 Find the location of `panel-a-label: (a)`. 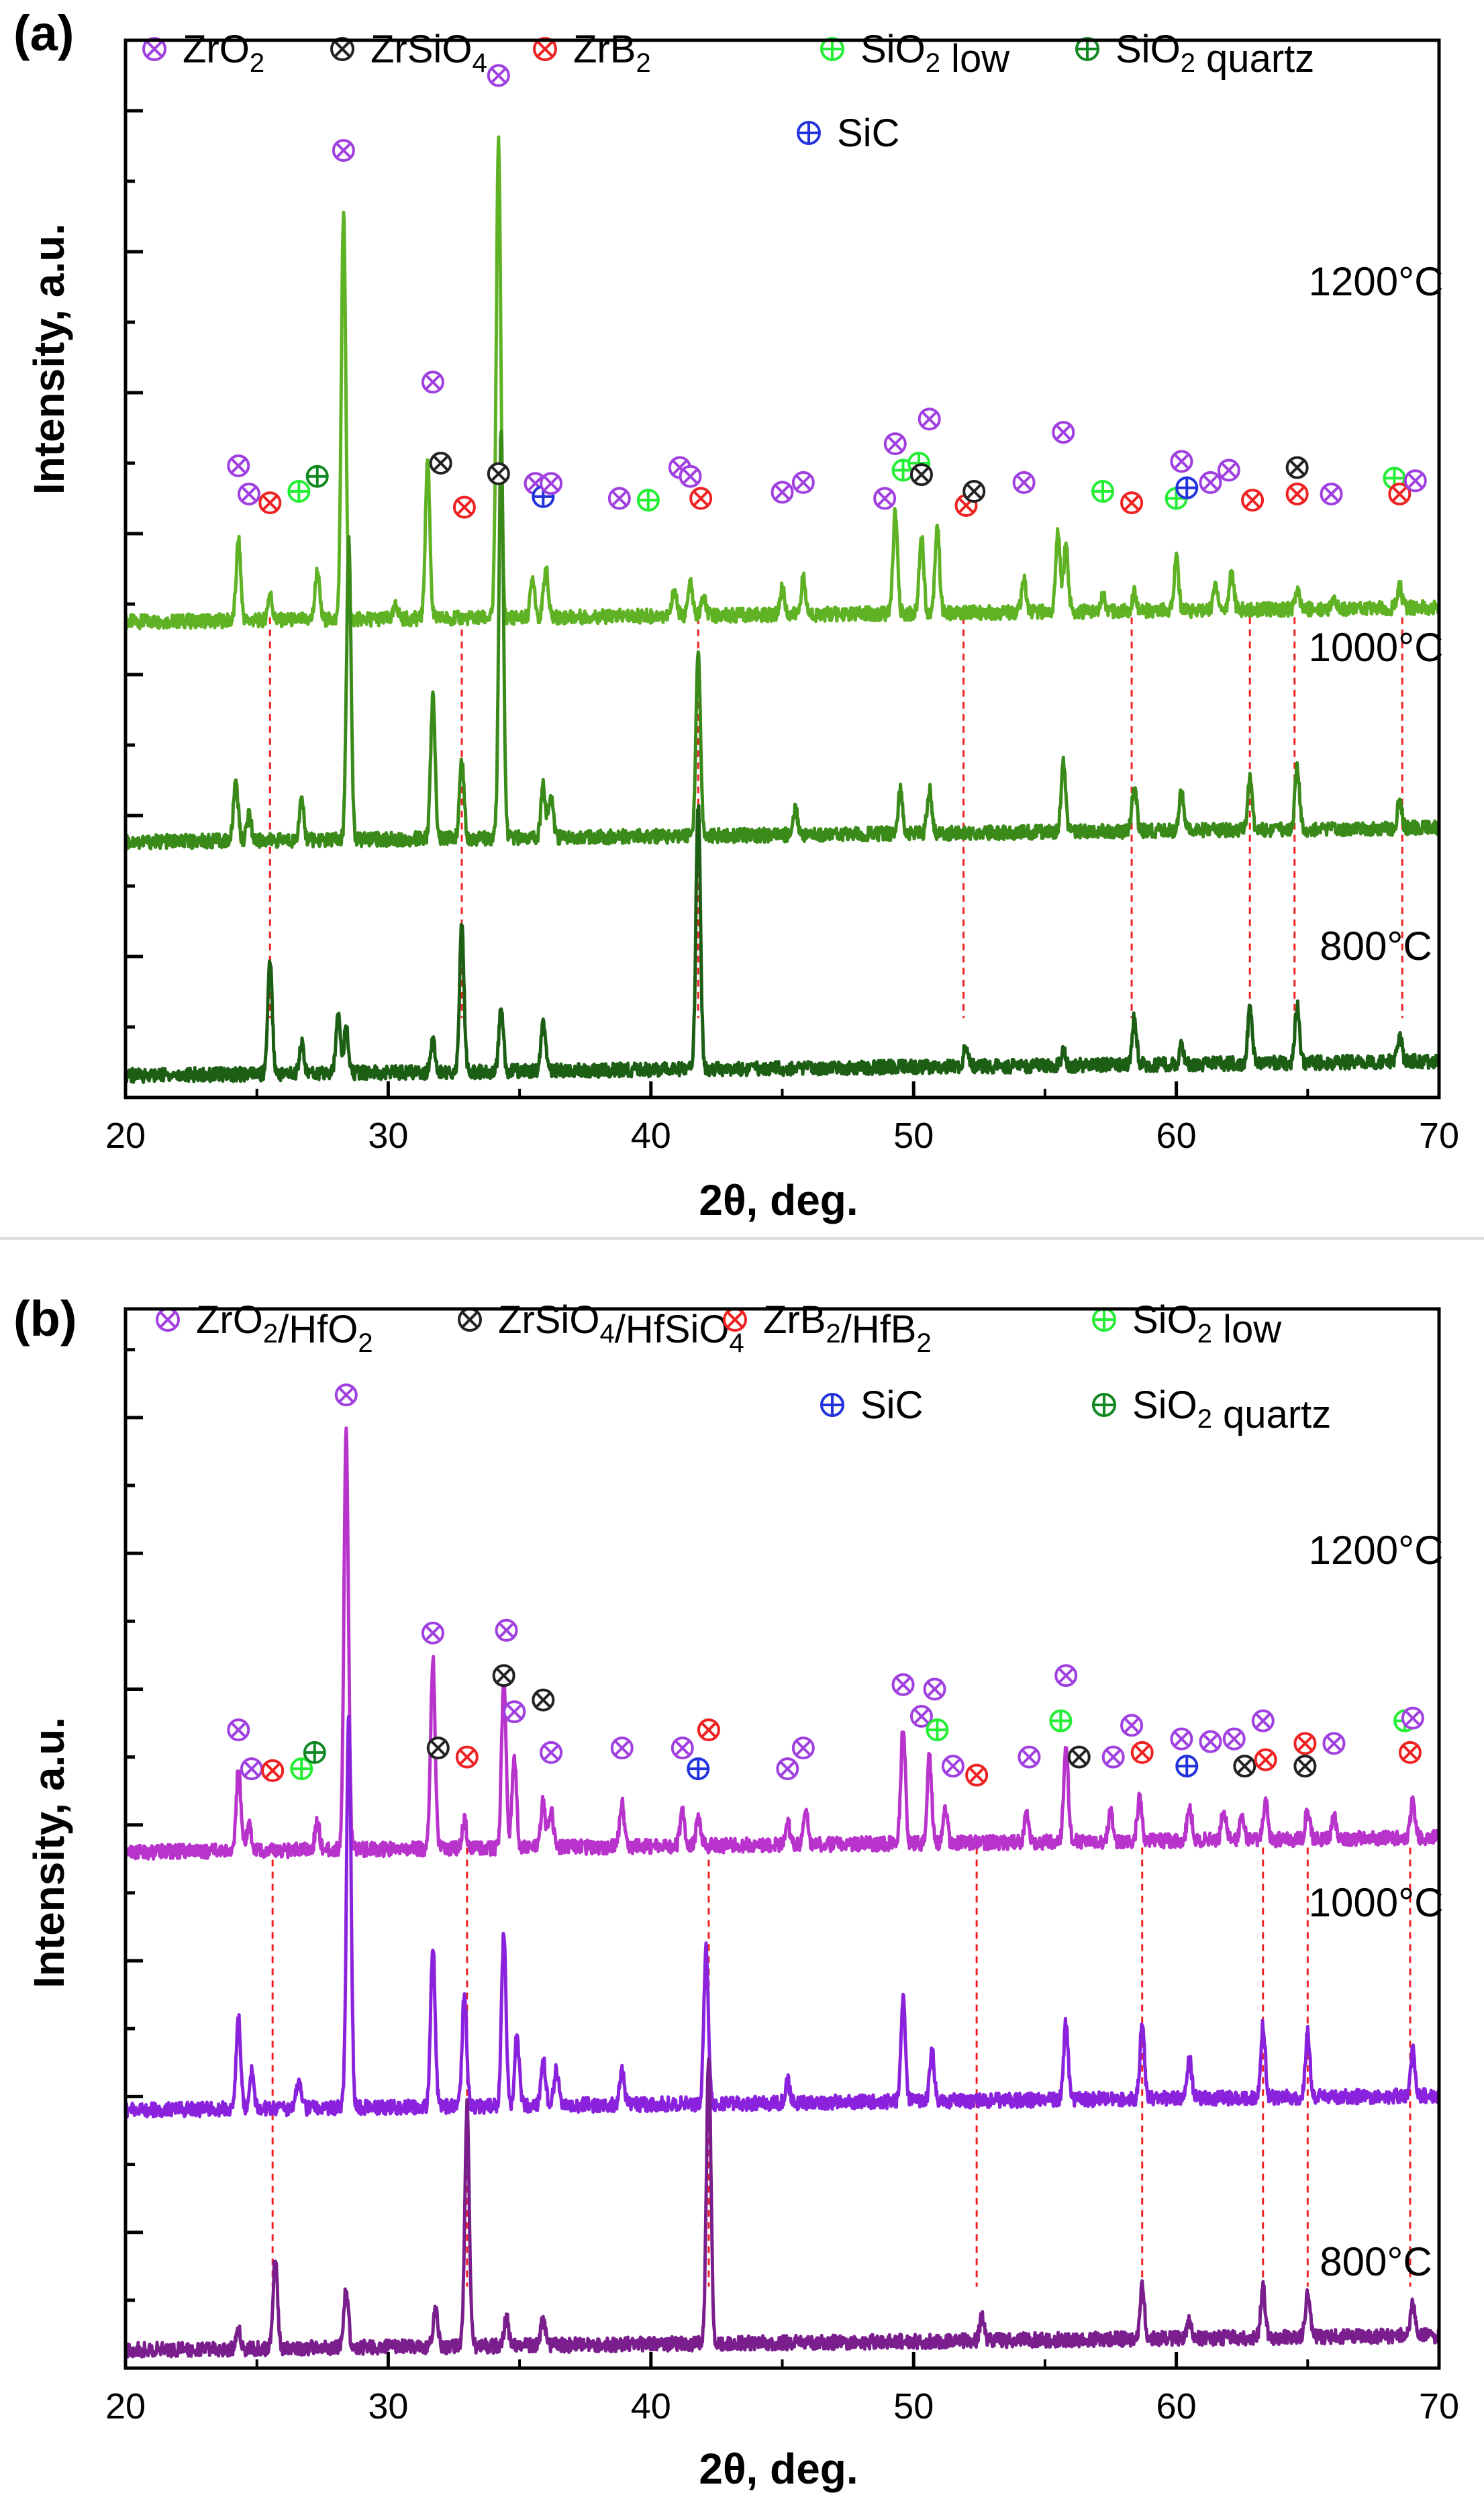

panel-a-label: (a) is located at coordinates (43, 33).